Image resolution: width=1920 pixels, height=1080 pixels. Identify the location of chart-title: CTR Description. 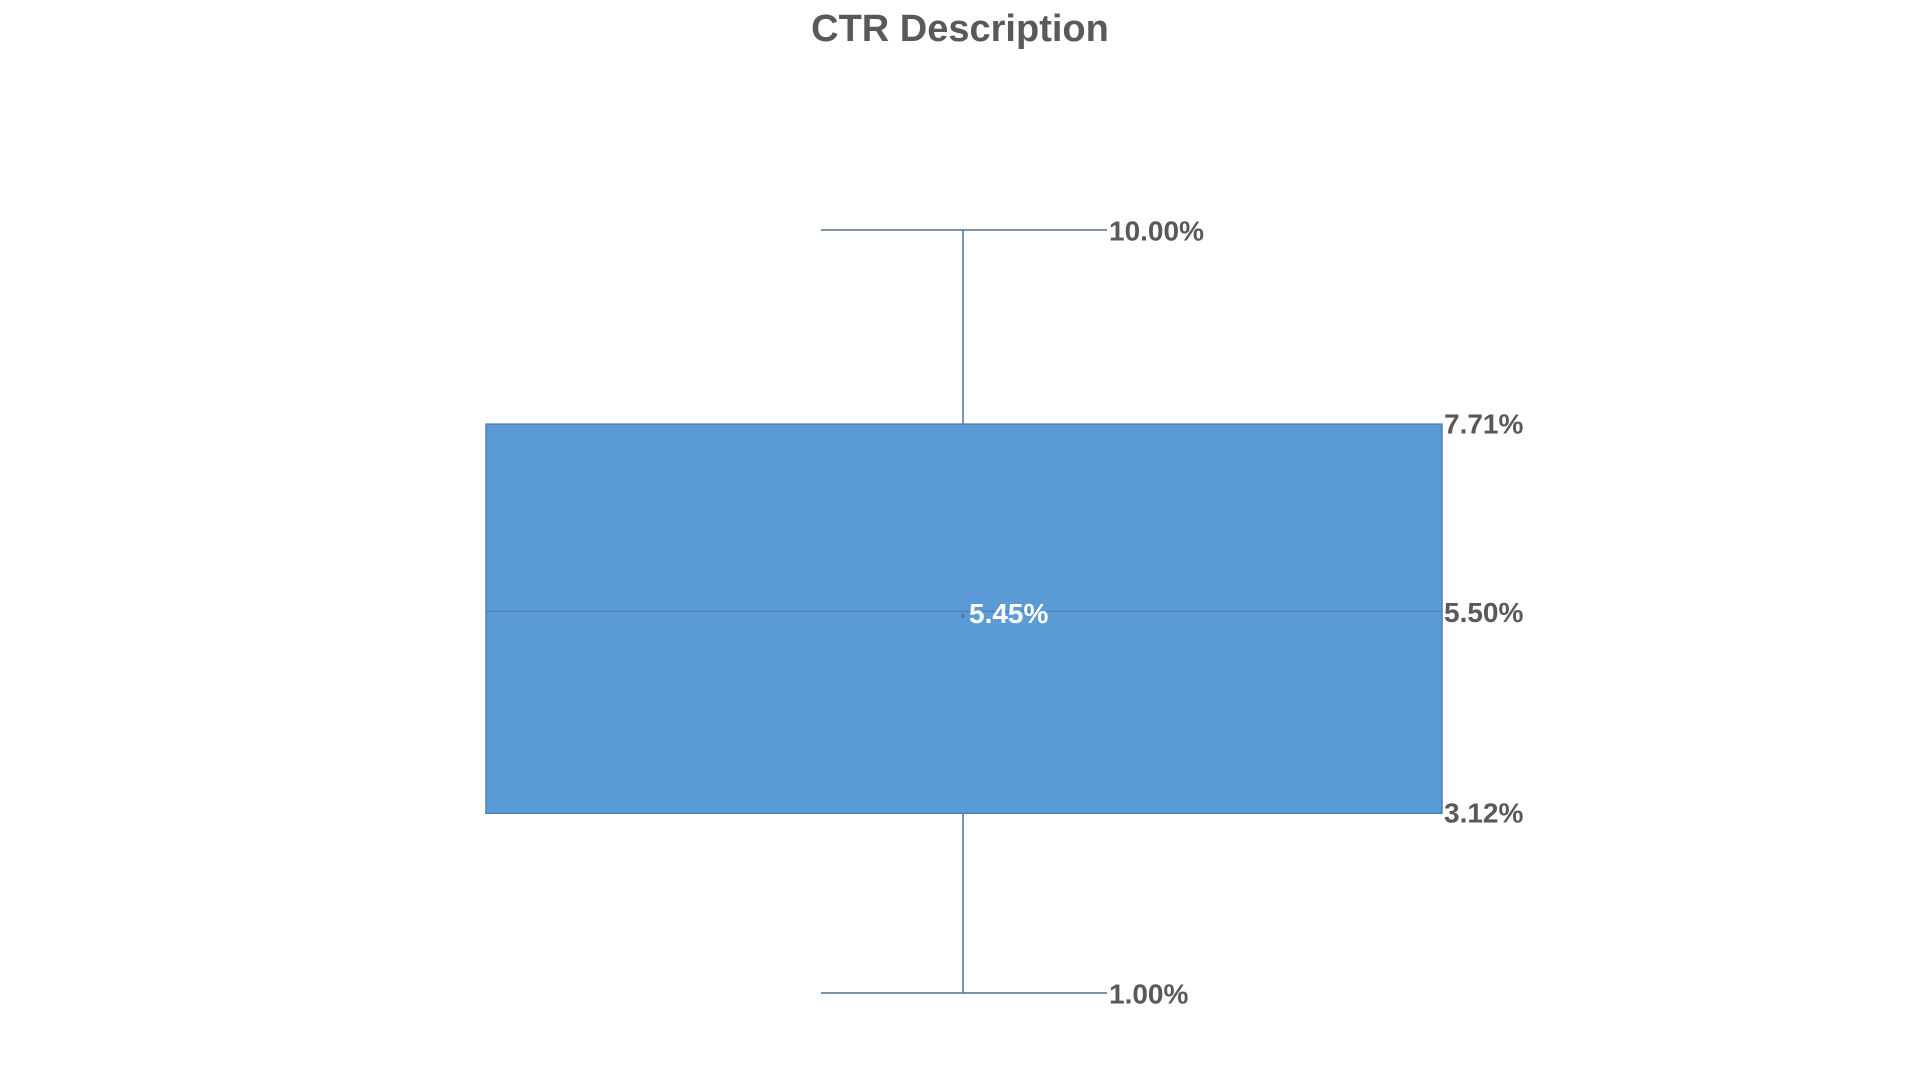
(960, 29).